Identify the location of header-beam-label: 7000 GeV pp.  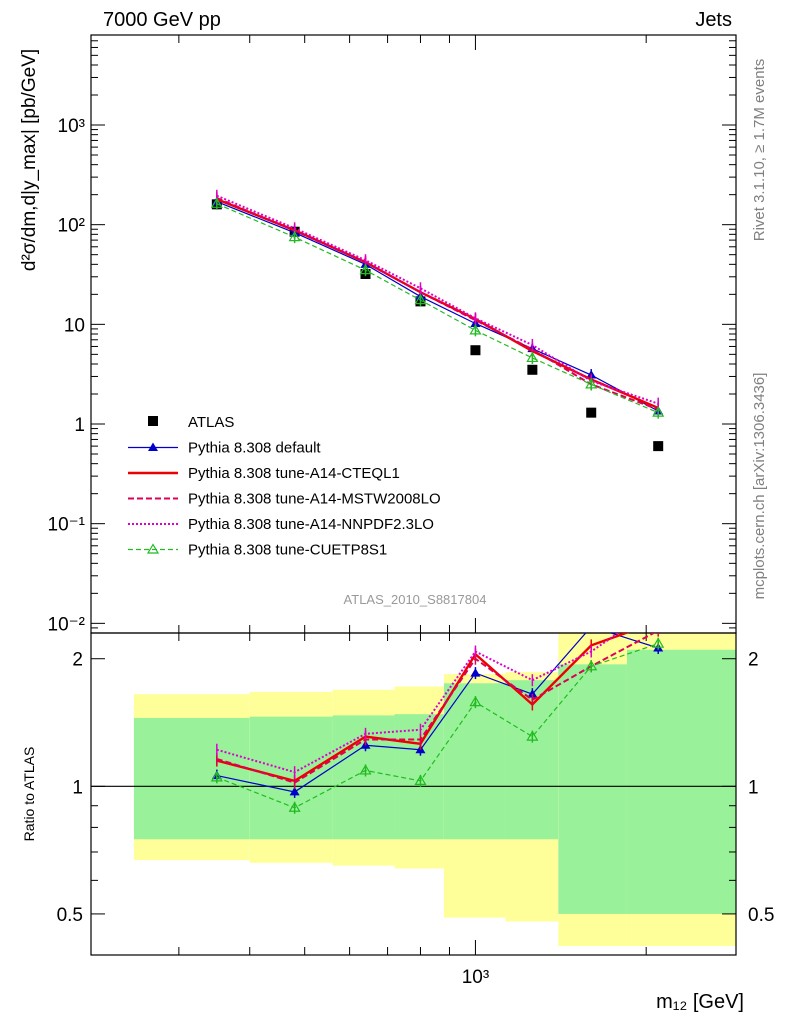
(162, 20).